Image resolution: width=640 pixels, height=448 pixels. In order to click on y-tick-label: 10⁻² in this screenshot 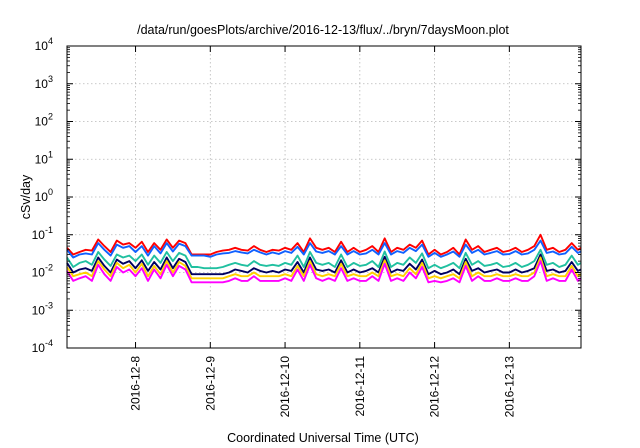, I will do `click(42, 271)`.